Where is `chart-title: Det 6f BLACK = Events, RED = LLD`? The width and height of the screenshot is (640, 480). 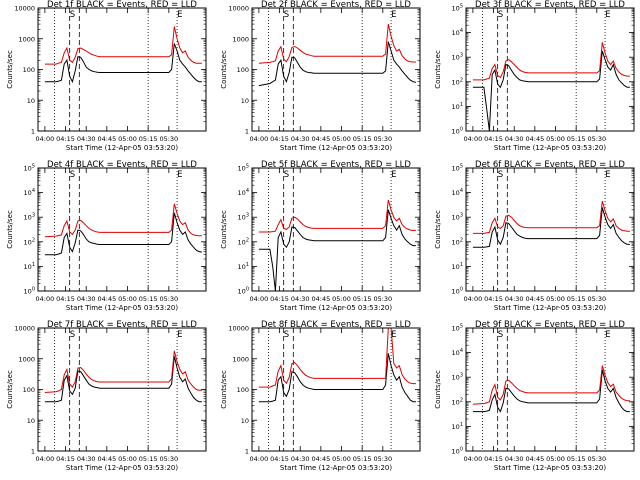
chart-title: Det 6f BLACK = Events, RED = LLD is located at coordinates (550, 165).